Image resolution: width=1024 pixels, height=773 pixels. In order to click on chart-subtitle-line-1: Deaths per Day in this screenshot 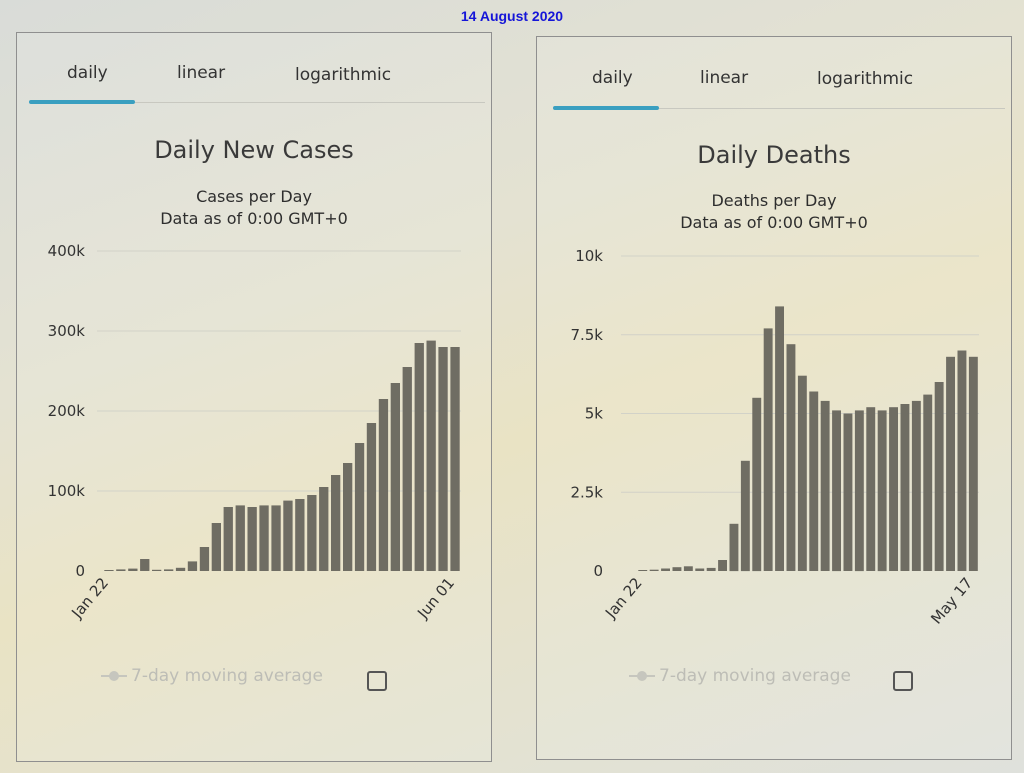, I will do `click(774, 200)`.